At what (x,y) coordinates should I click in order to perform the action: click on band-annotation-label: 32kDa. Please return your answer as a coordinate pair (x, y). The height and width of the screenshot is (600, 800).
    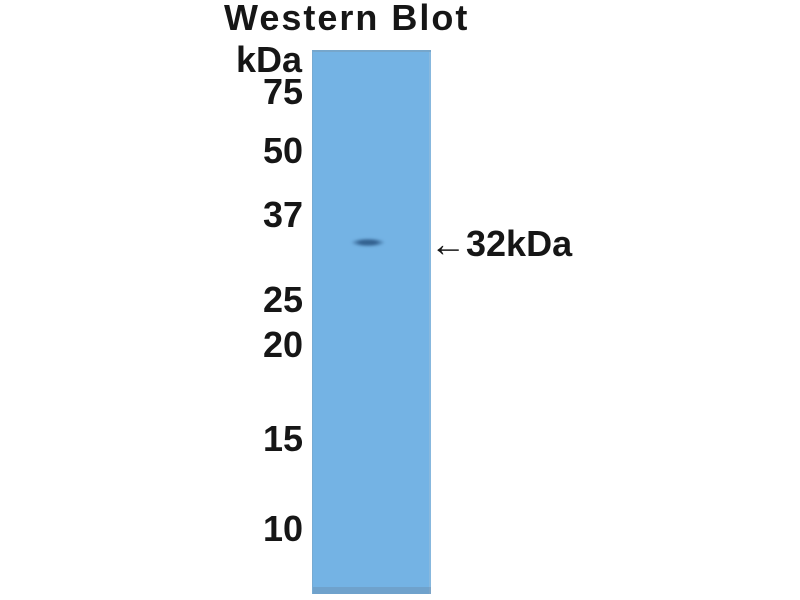
    Looking at the image, I should click on (519, 243).